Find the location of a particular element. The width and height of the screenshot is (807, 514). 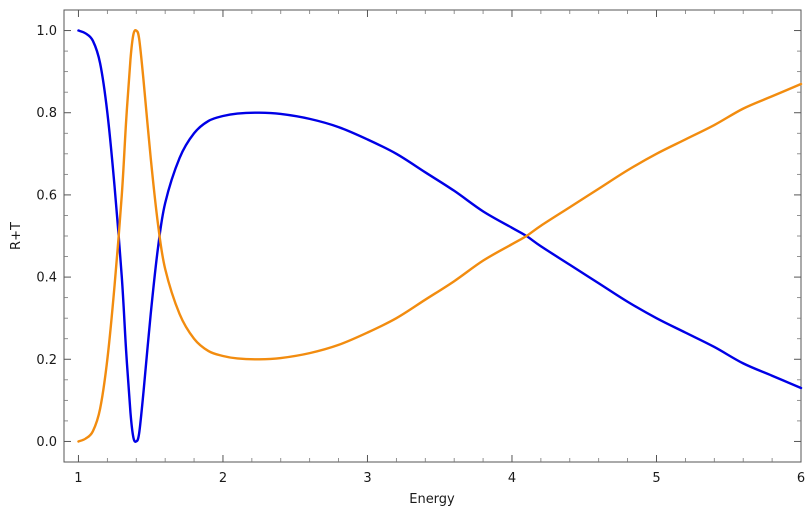

y-axis-label: R+T is located at coordinates (16, 236).